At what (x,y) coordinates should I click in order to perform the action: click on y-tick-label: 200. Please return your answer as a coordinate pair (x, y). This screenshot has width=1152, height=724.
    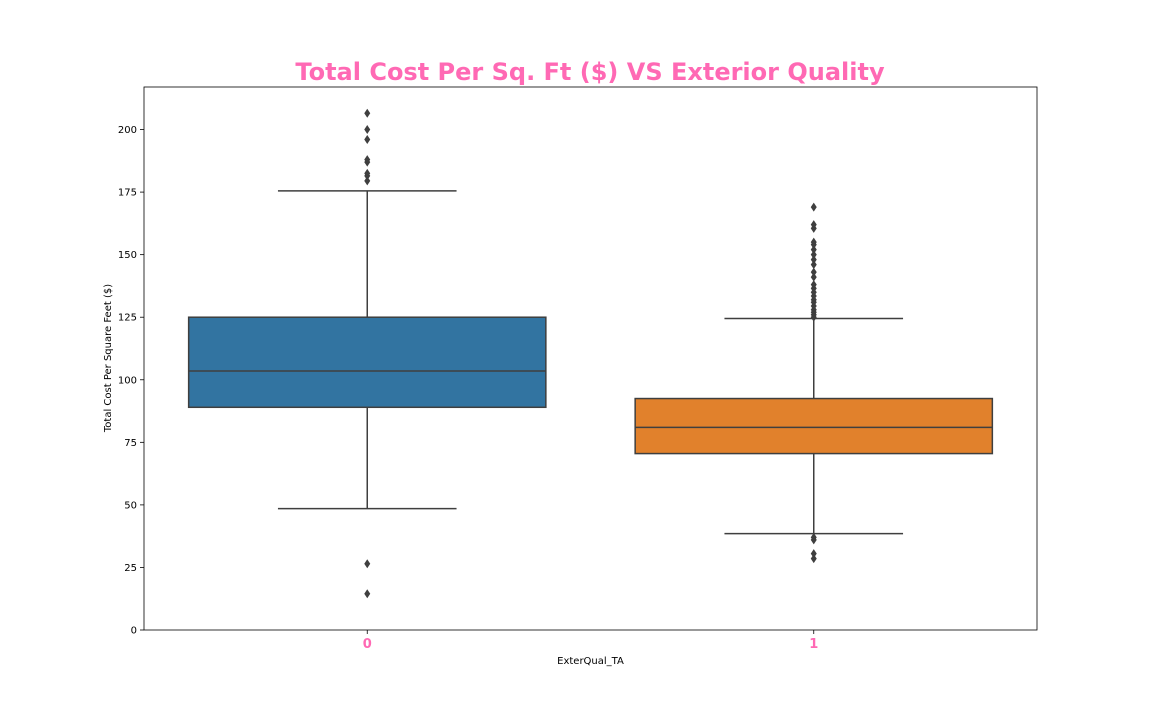
    Looking at the image, I should click on (127, 130).